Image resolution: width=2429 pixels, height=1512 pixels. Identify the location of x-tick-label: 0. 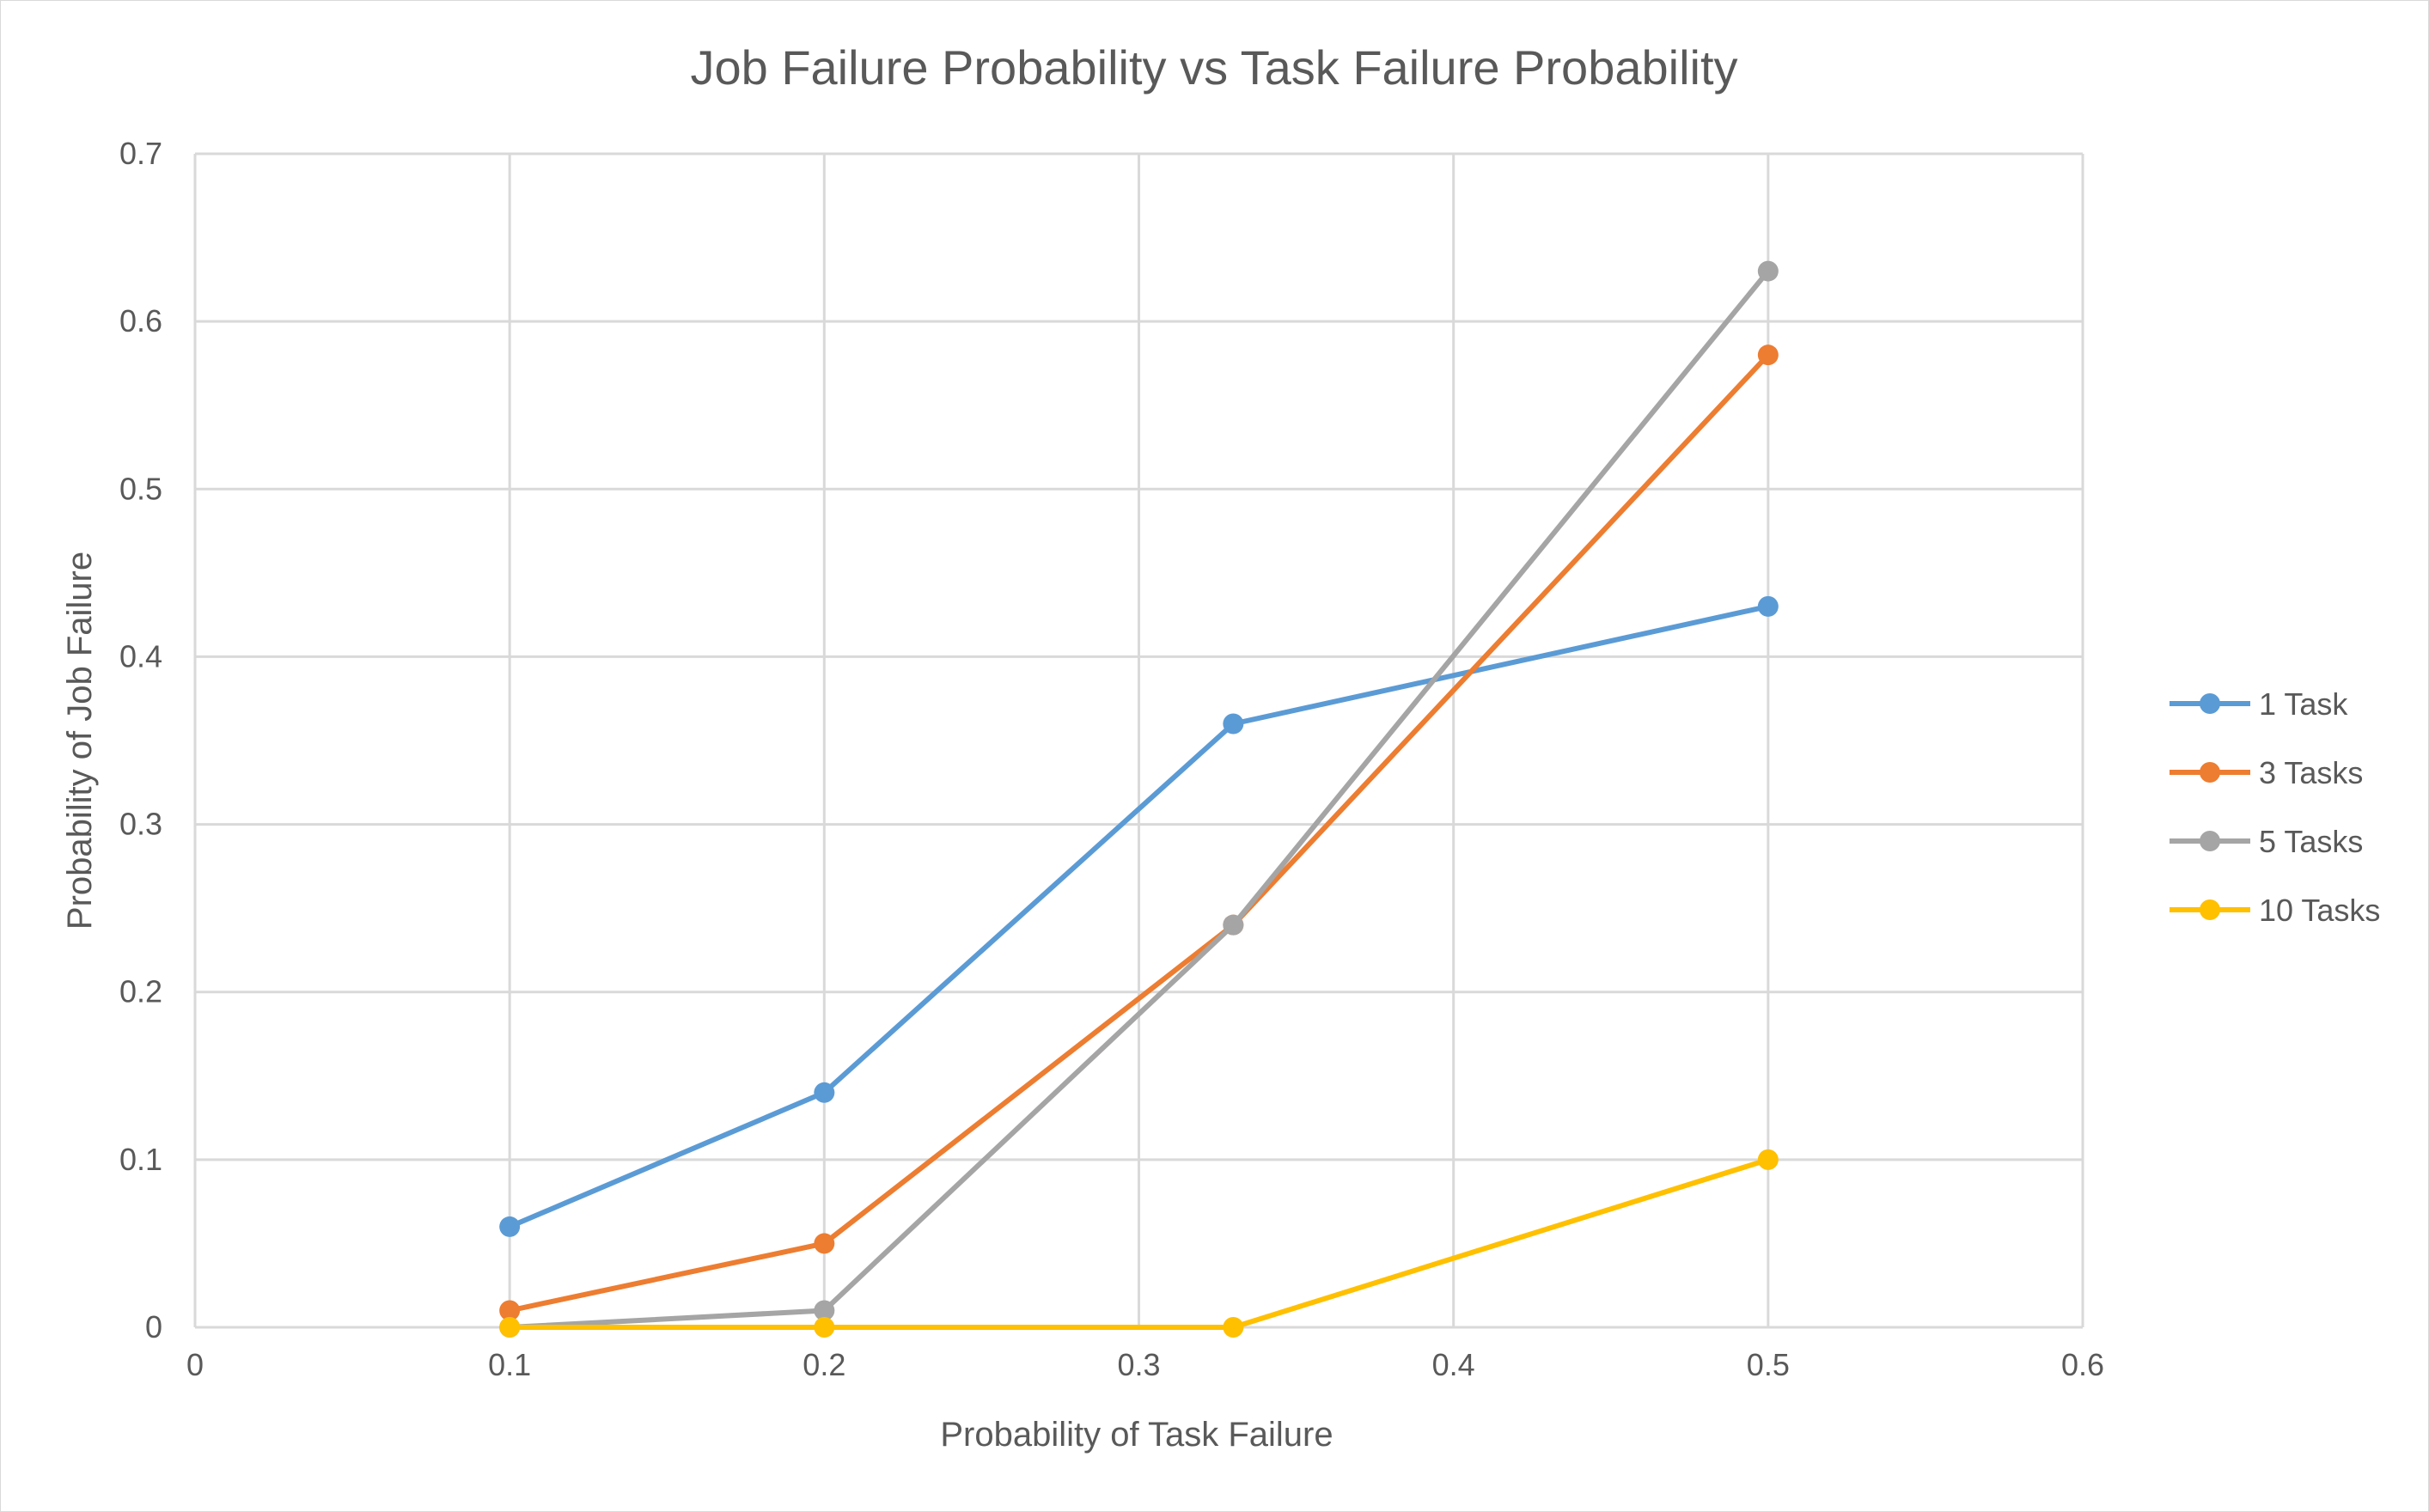
(195, 1364).